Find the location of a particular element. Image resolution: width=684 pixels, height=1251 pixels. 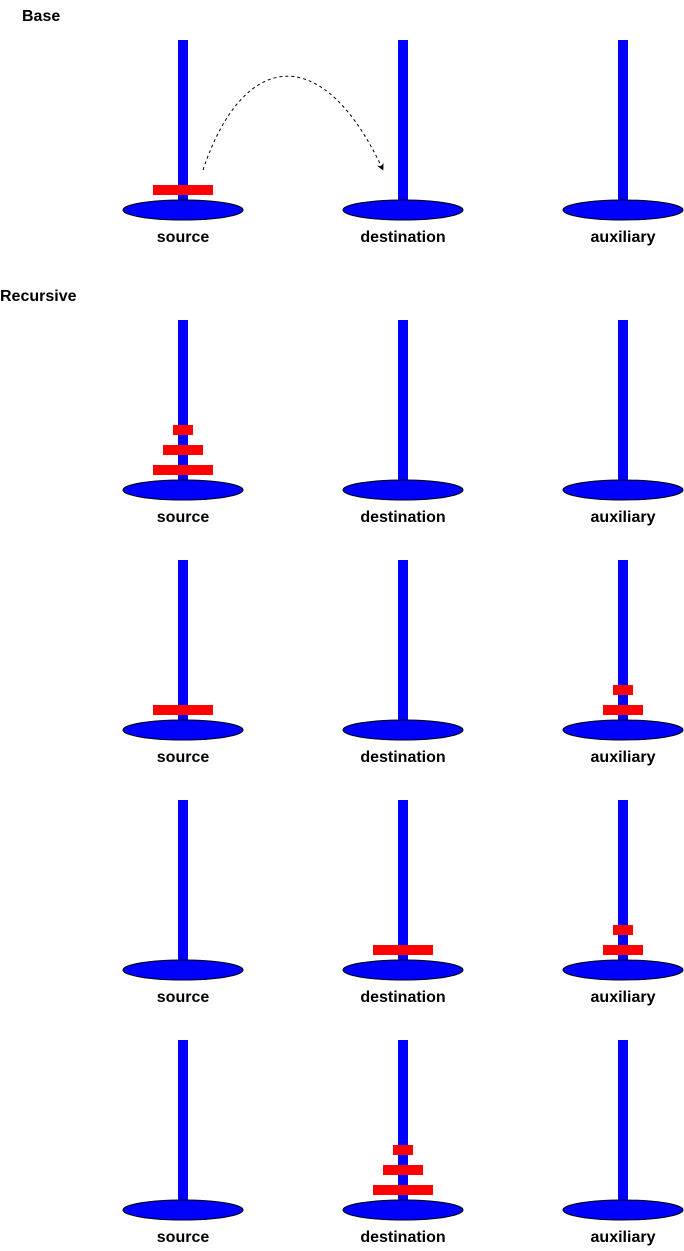

tower-diagram-1: source destination auxiliary is located at coordinates (403, 143).